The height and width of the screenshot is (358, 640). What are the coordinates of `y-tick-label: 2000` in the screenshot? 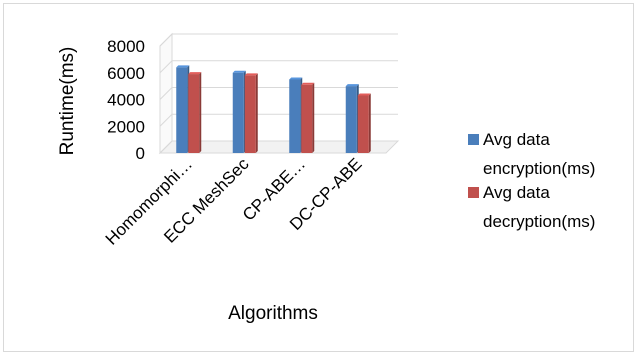 It's located at (126, 126).